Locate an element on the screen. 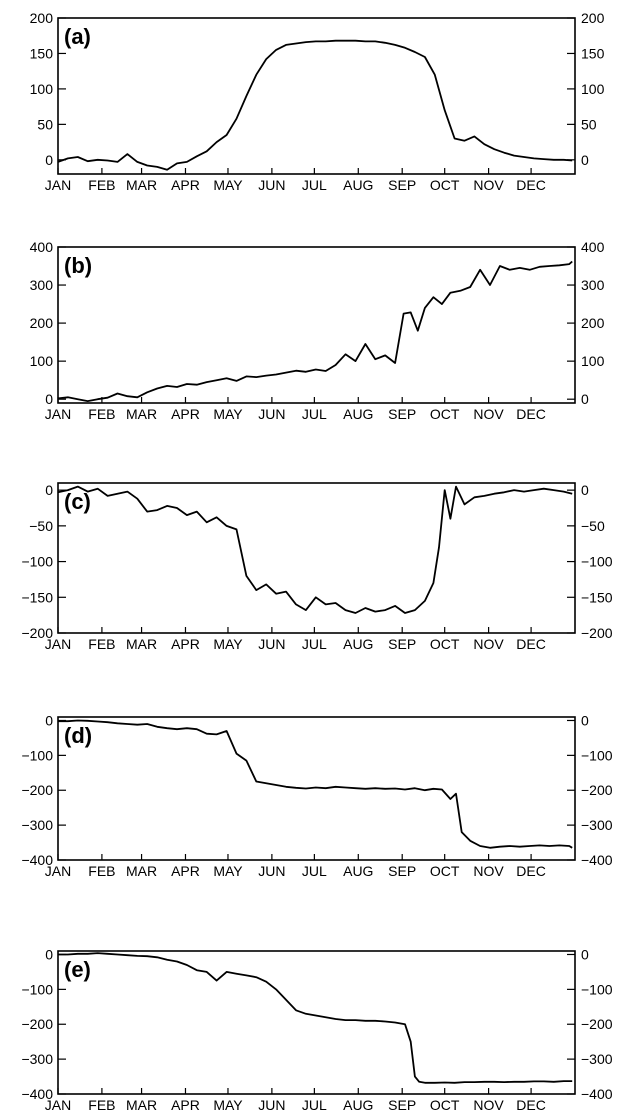 This screenshot has height=1114, width=633. y-tick-label-right: 200 is located at coordinates (593, 323).